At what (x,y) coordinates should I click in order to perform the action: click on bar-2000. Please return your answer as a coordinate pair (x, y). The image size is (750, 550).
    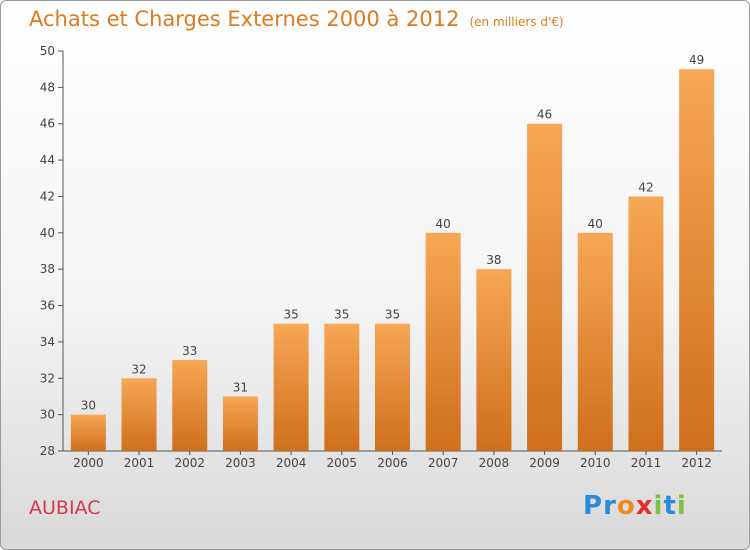
    Looking at the image, I should click on (88, 432).